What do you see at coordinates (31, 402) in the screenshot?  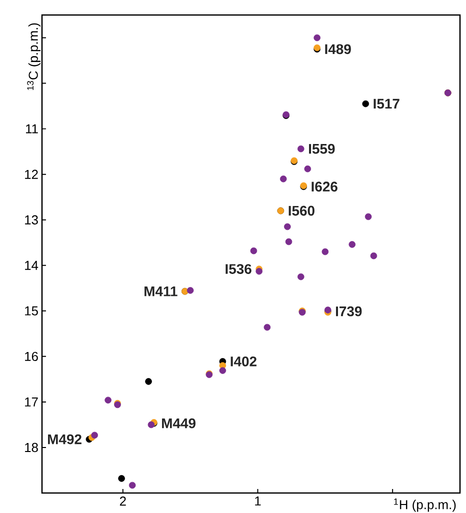 I see `y-tick-label: 17` at bounding box center [31, 402].